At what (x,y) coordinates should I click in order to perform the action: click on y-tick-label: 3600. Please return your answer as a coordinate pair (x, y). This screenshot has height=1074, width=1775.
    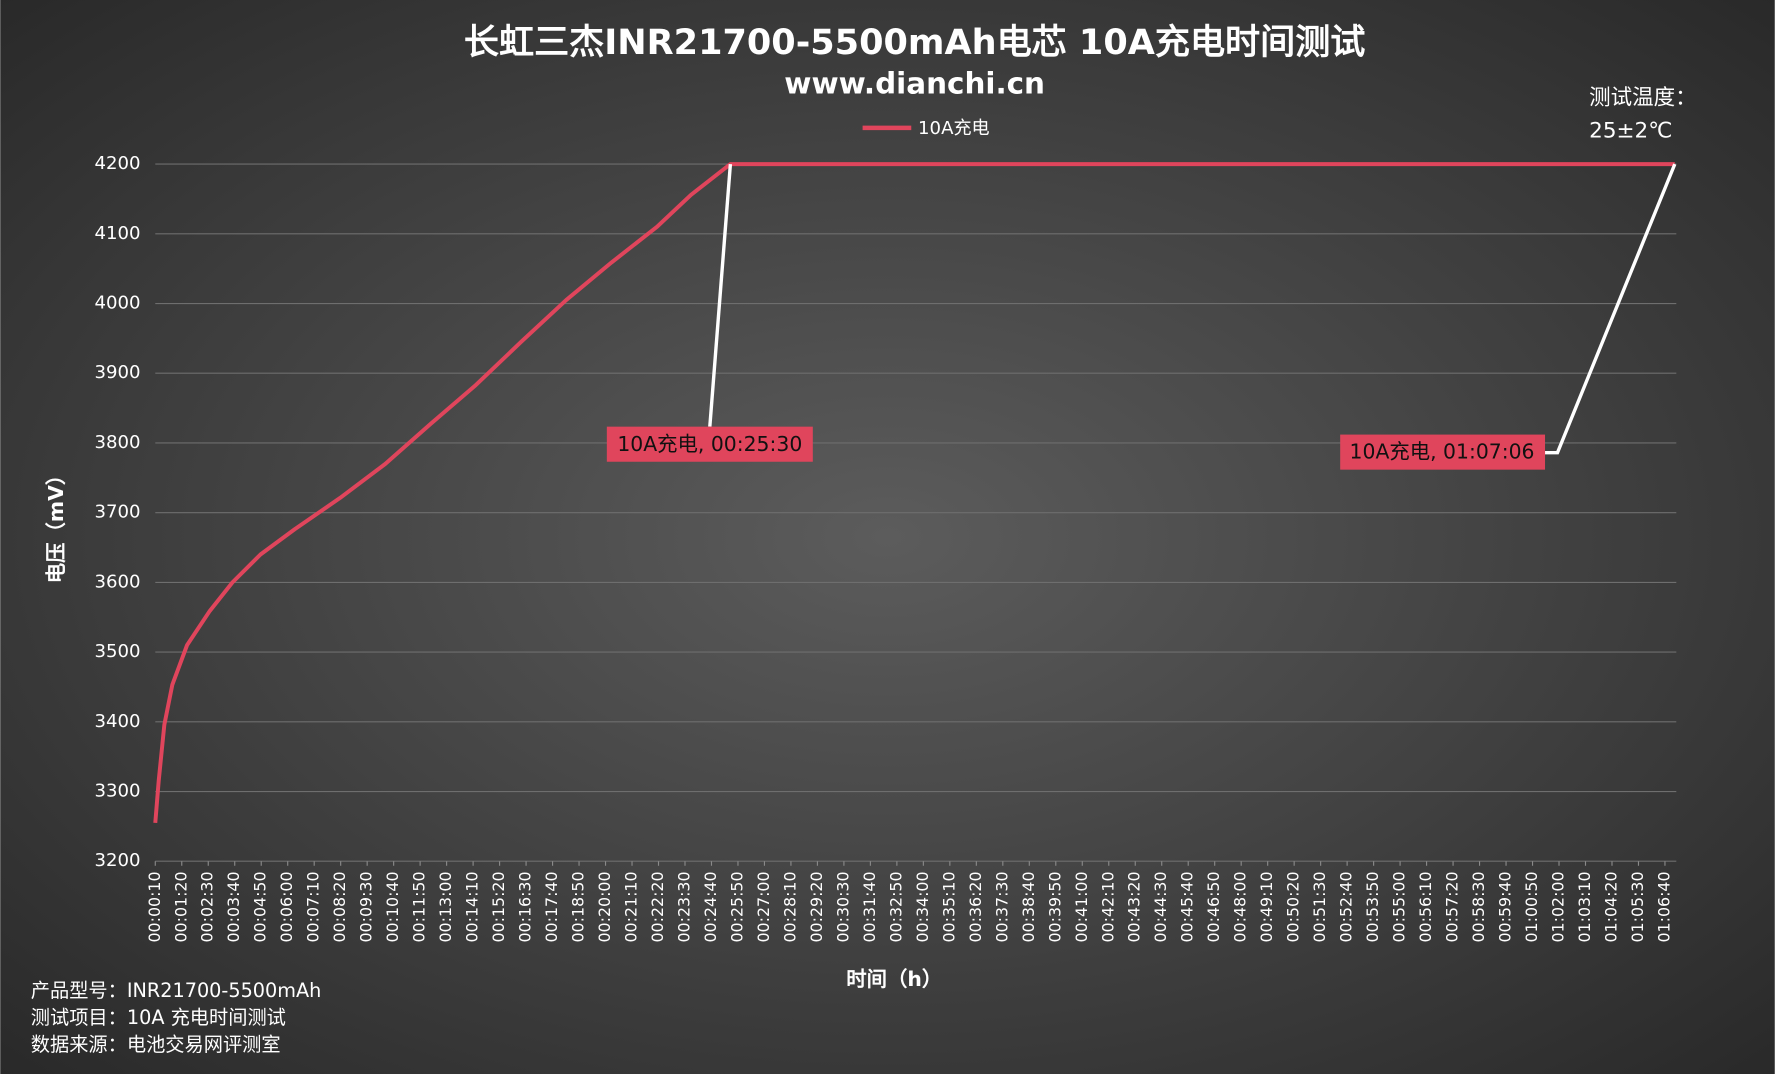
    Looking at the image, I should click on (118, 581).